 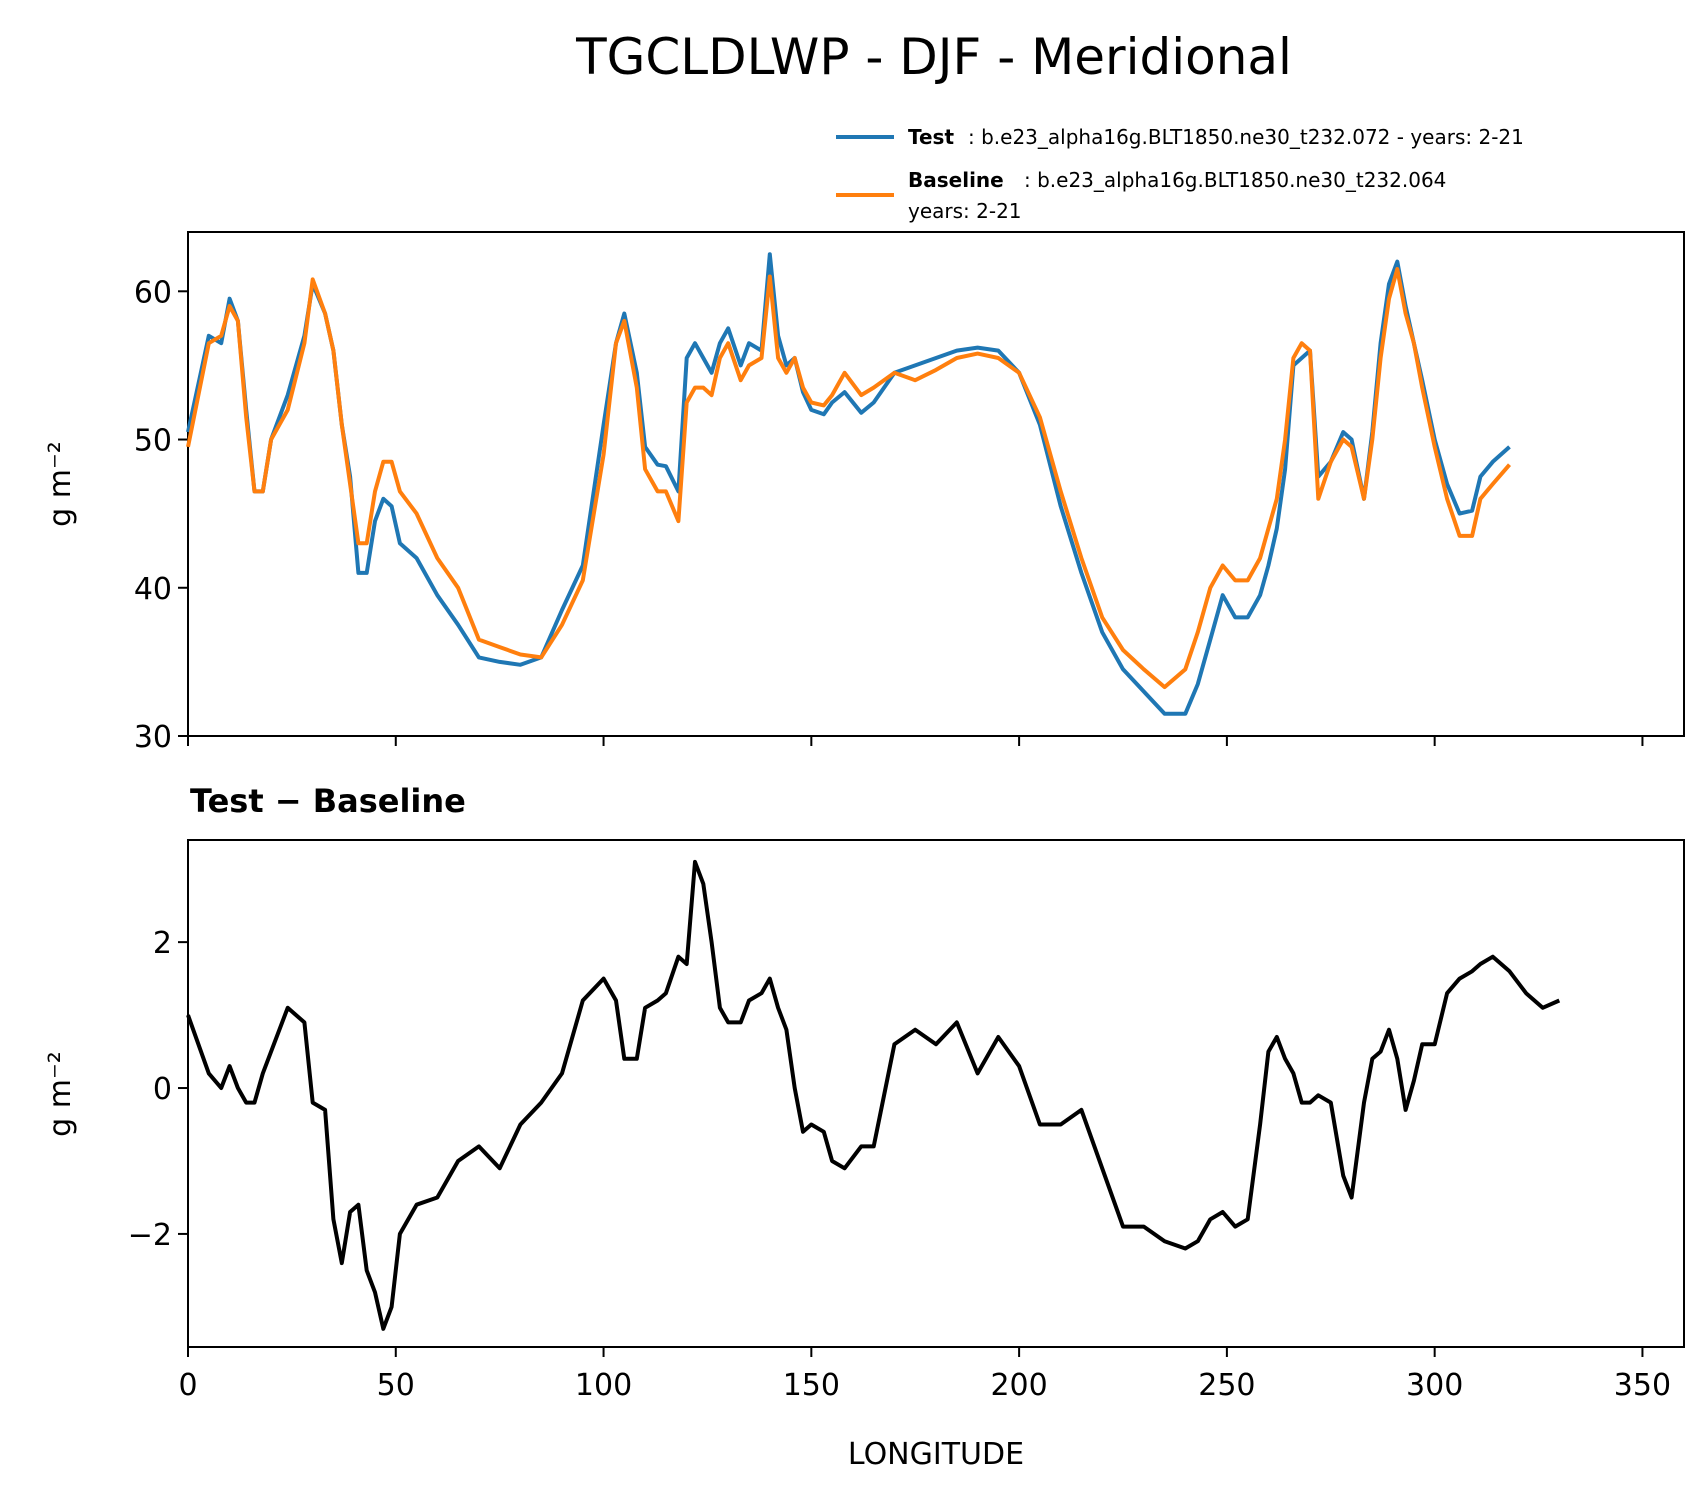 I want to click on x-tick-label: 150, so click(x=811, y=1385).